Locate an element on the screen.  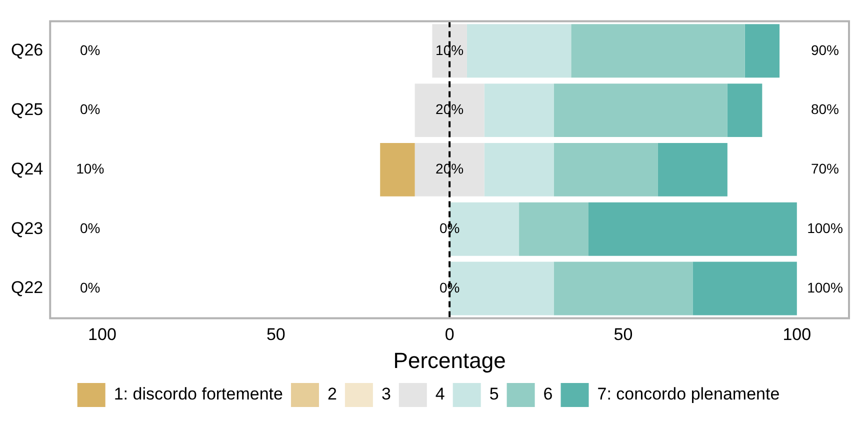
legend-label: 3 is located at coordinates (386, 394).